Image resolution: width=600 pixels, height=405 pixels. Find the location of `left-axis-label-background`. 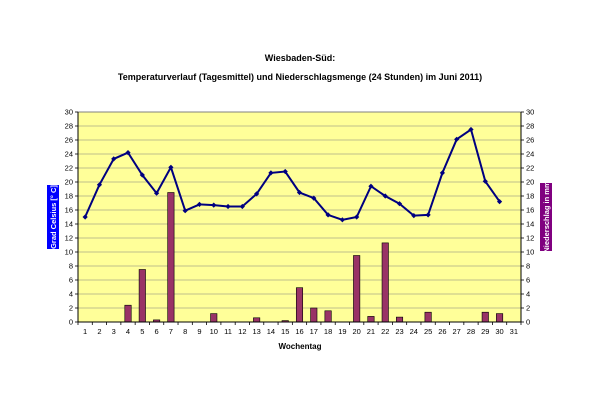

left-axis-label-background is located at coordinates (53, 217).